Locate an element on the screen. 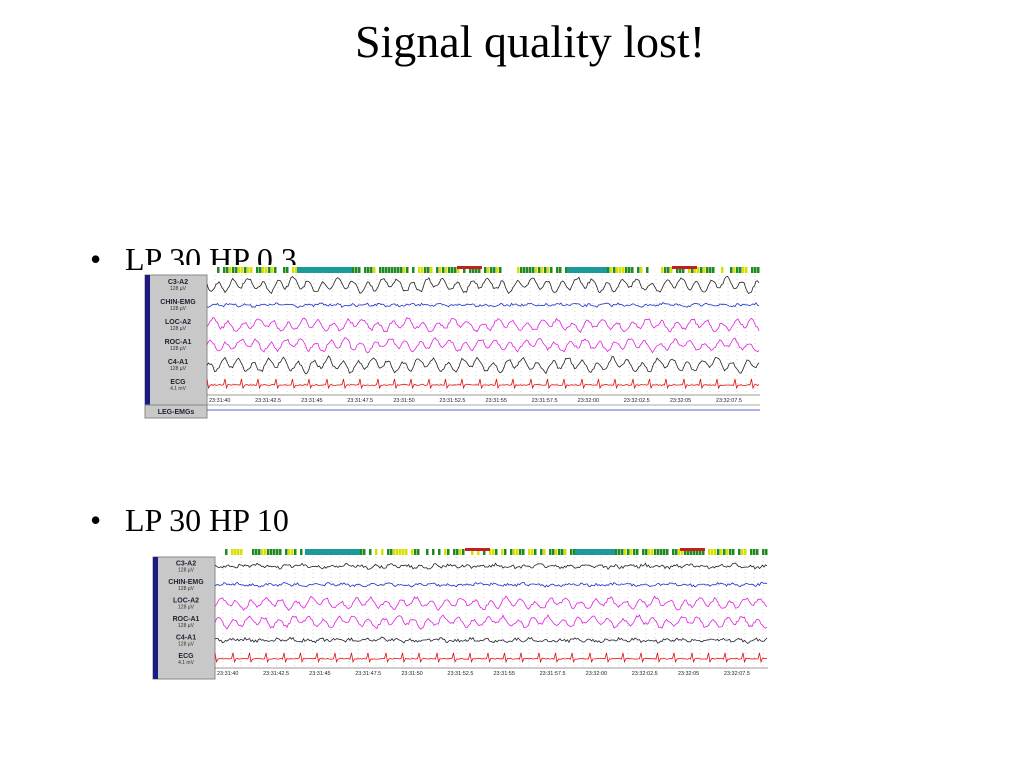 This screenshot has width=1024, height=768. channel-name: C4-A1 is located at coordinates (178, 362).